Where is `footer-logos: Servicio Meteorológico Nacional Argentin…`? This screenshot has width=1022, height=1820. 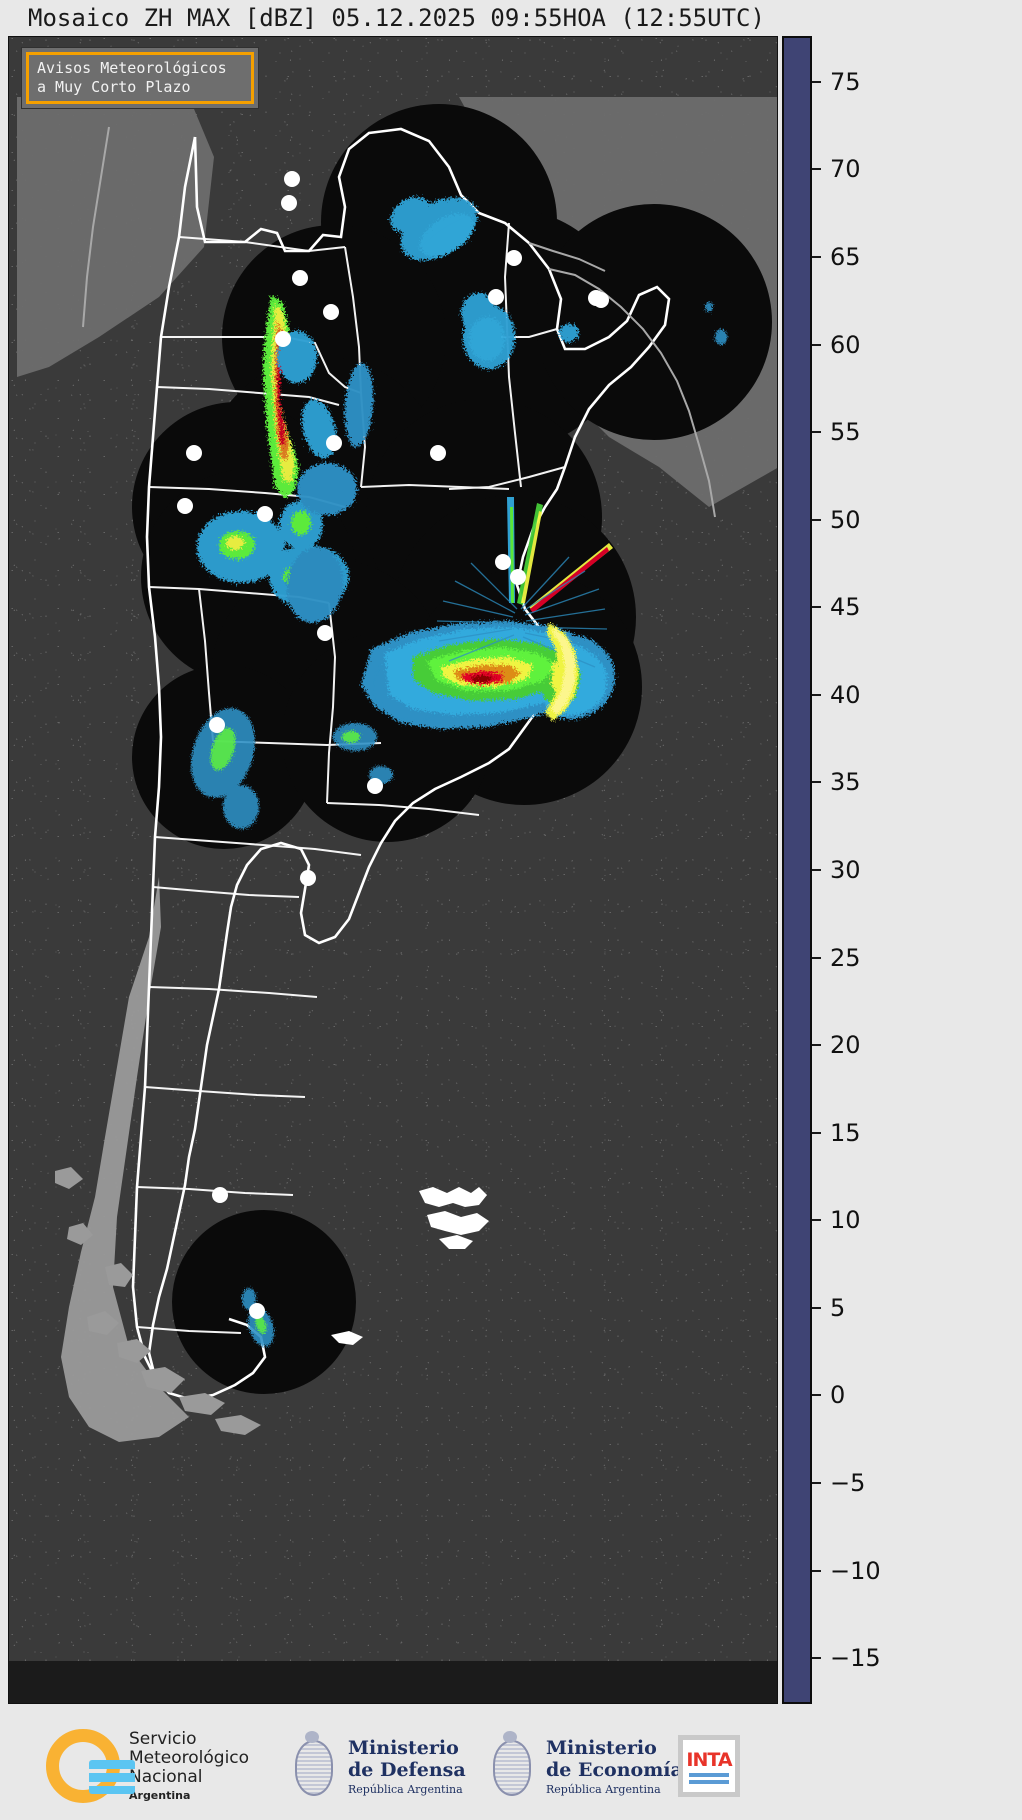 footer-logos: Servicio Meteorológico Nacional Argentin… is located at coordinates (511, 1766).